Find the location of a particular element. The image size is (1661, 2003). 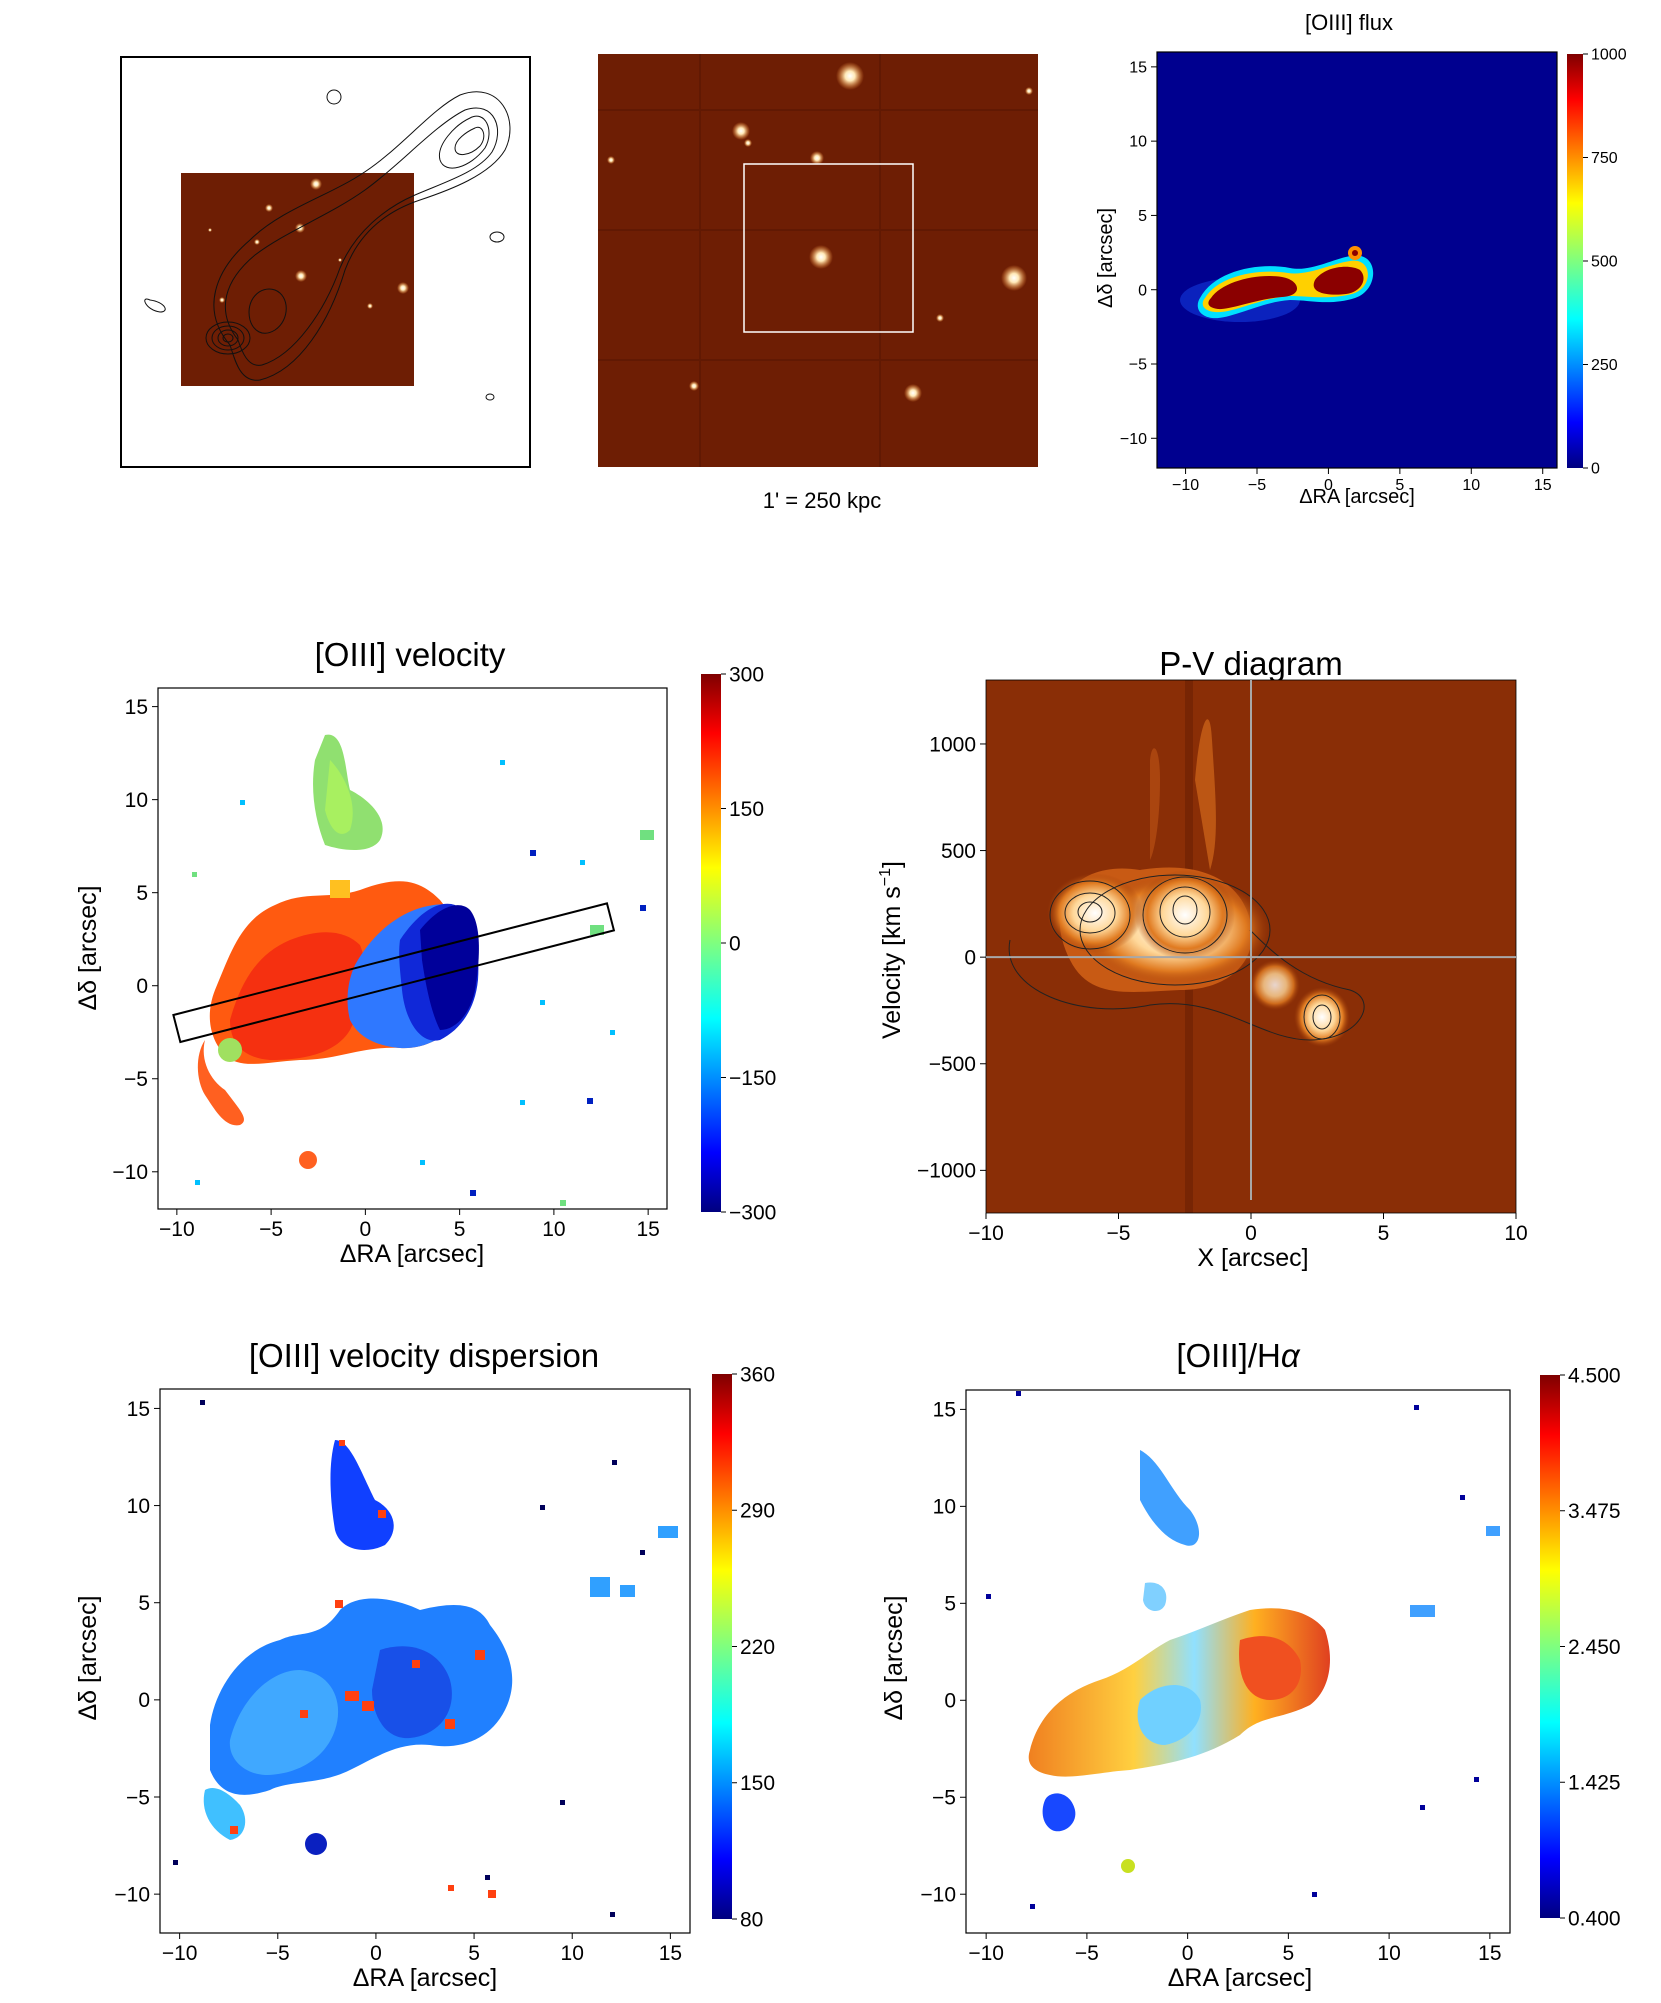

dispersion-scatter-pixels is located at coordinates (409, 1658).